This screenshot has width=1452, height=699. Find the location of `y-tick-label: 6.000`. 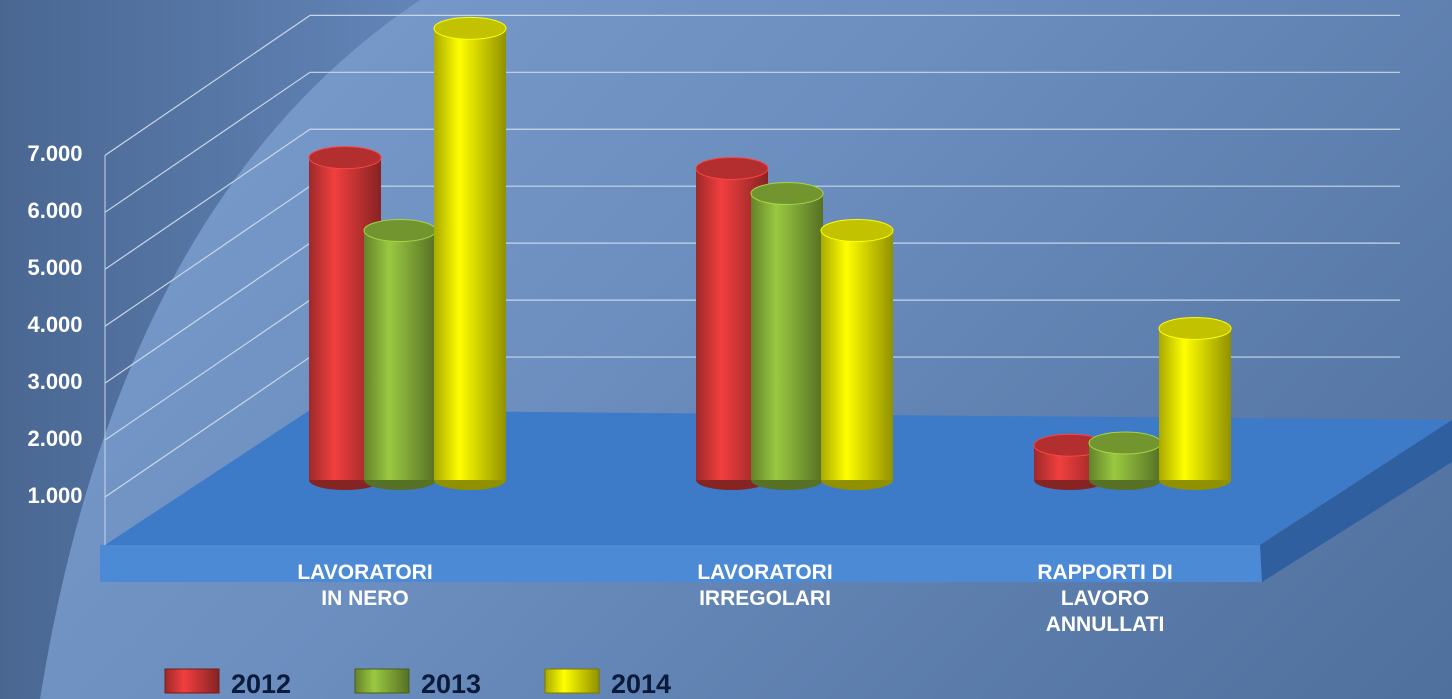

y-tick-label: 6.000 is located at coordinates (54, 210).